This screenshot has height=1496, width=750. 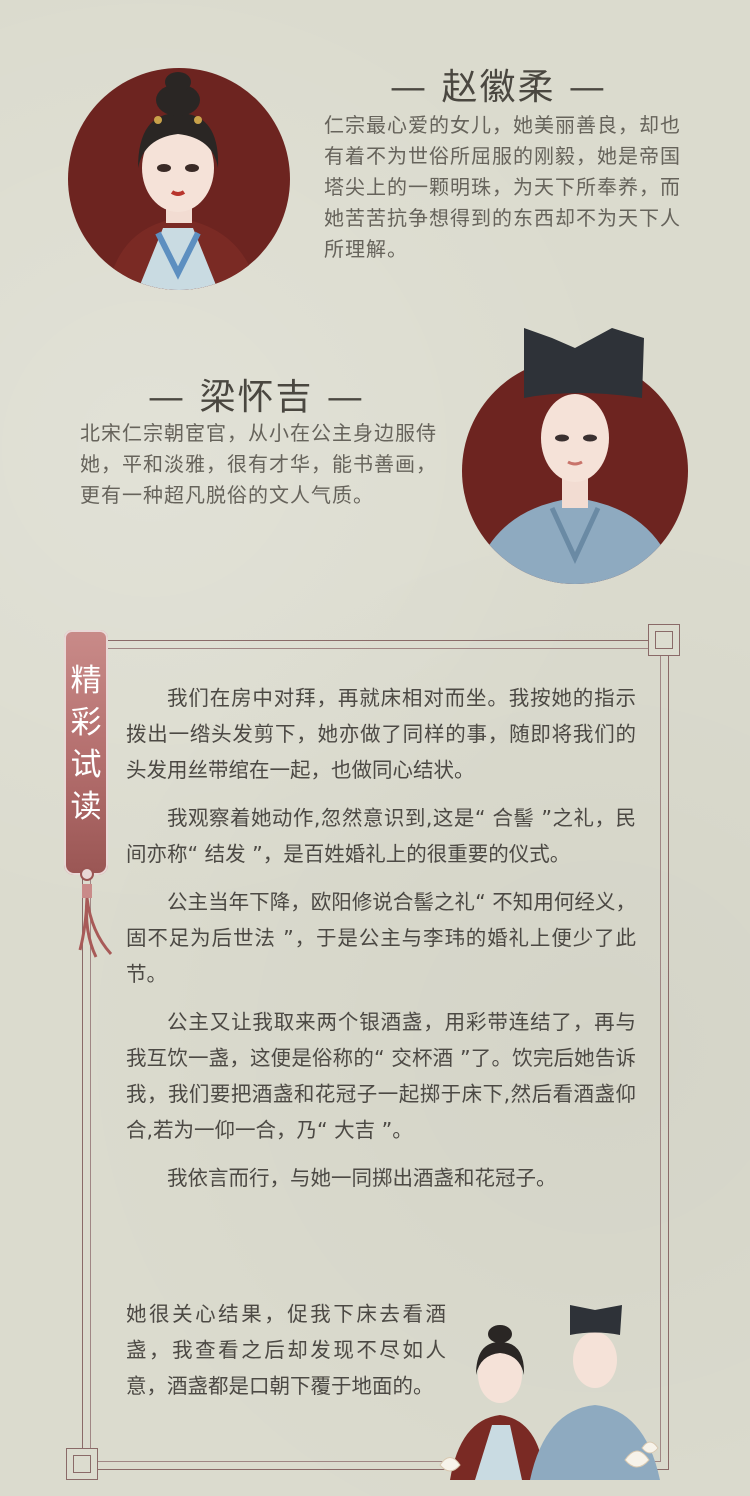 What do you see at coordinates (256, 397) in the screenshot?
I see `character-name-liang: — 梁怀吉 —` at bounding box center [256, 397].